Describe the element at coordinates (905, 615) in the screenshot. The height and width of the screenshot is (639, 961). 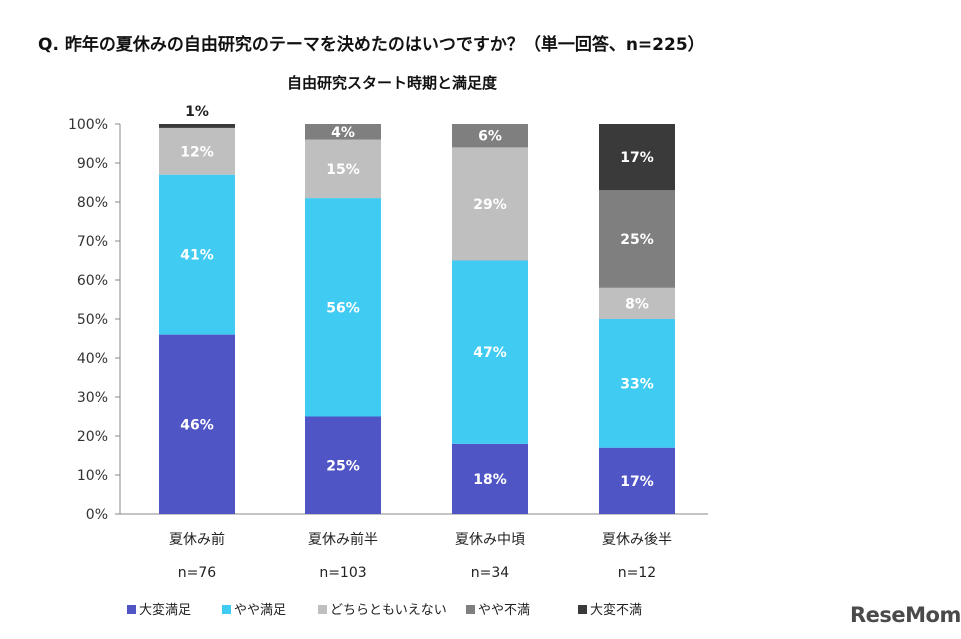
I see `resemom-logo: ReseMom` at that location.